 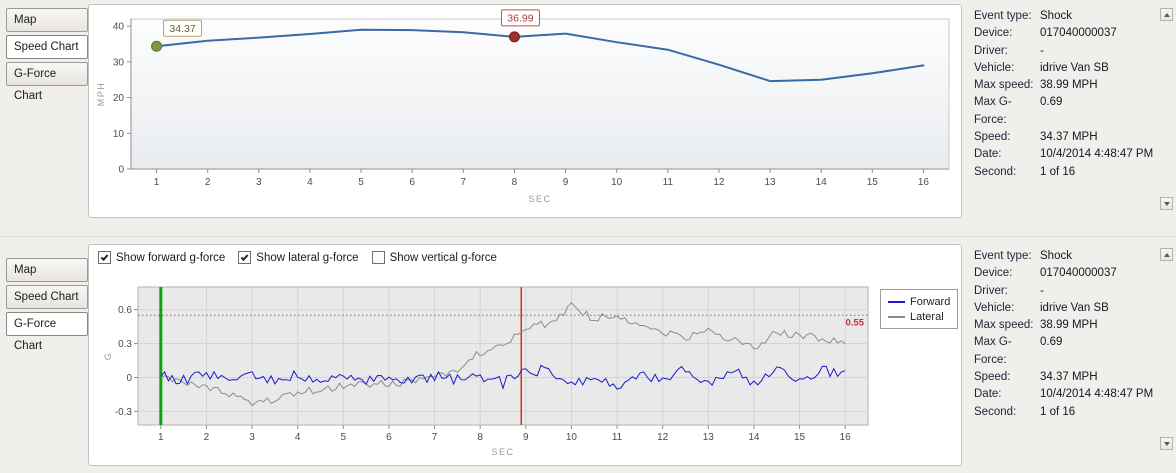 I want to click on toggle-show-lateral-g-force: Show lateral g-force, so click(x=298, y=257).